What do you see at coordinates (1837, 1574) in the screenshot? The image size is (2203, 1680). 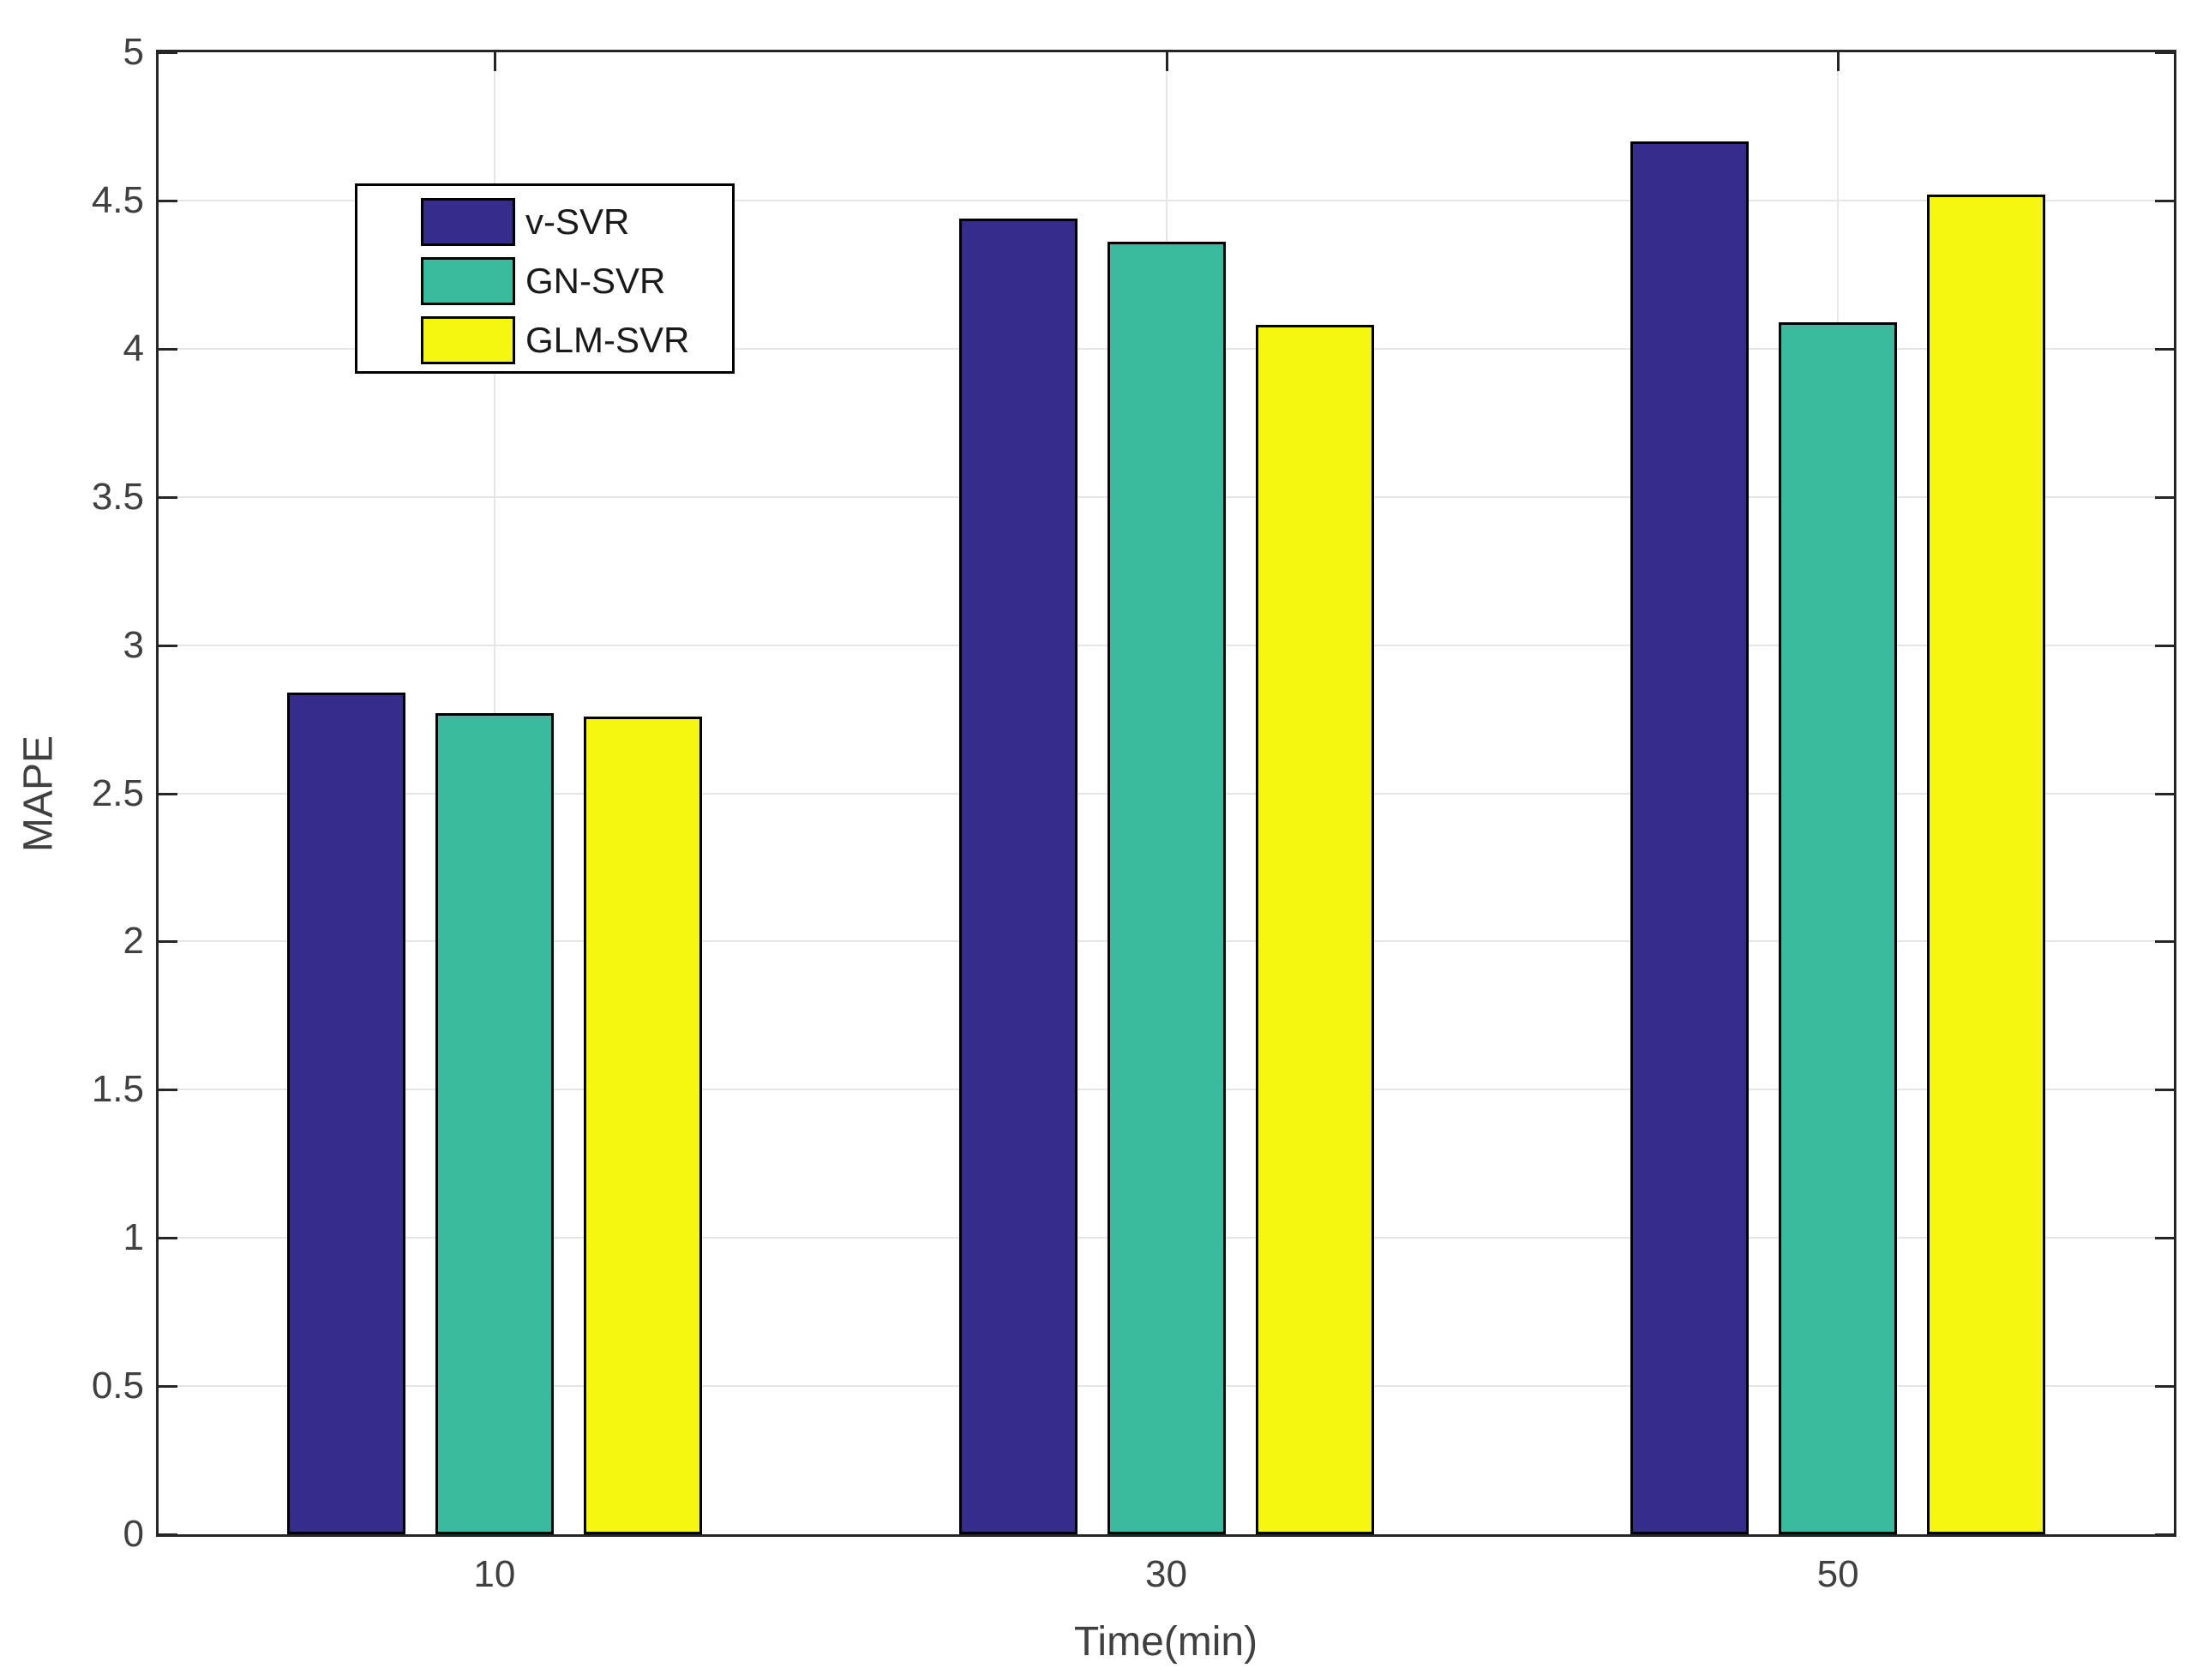 I see `x-tick-label: 50` at bounding box center [1837, 1574].